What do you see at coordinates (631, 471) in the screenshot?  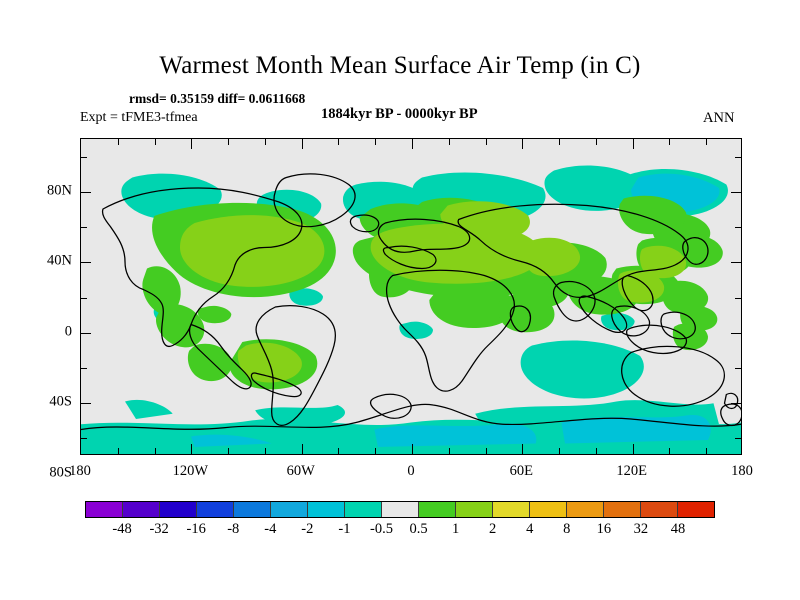 I see `xtick-label-120e: 120E` at bounding box center [631, 471].